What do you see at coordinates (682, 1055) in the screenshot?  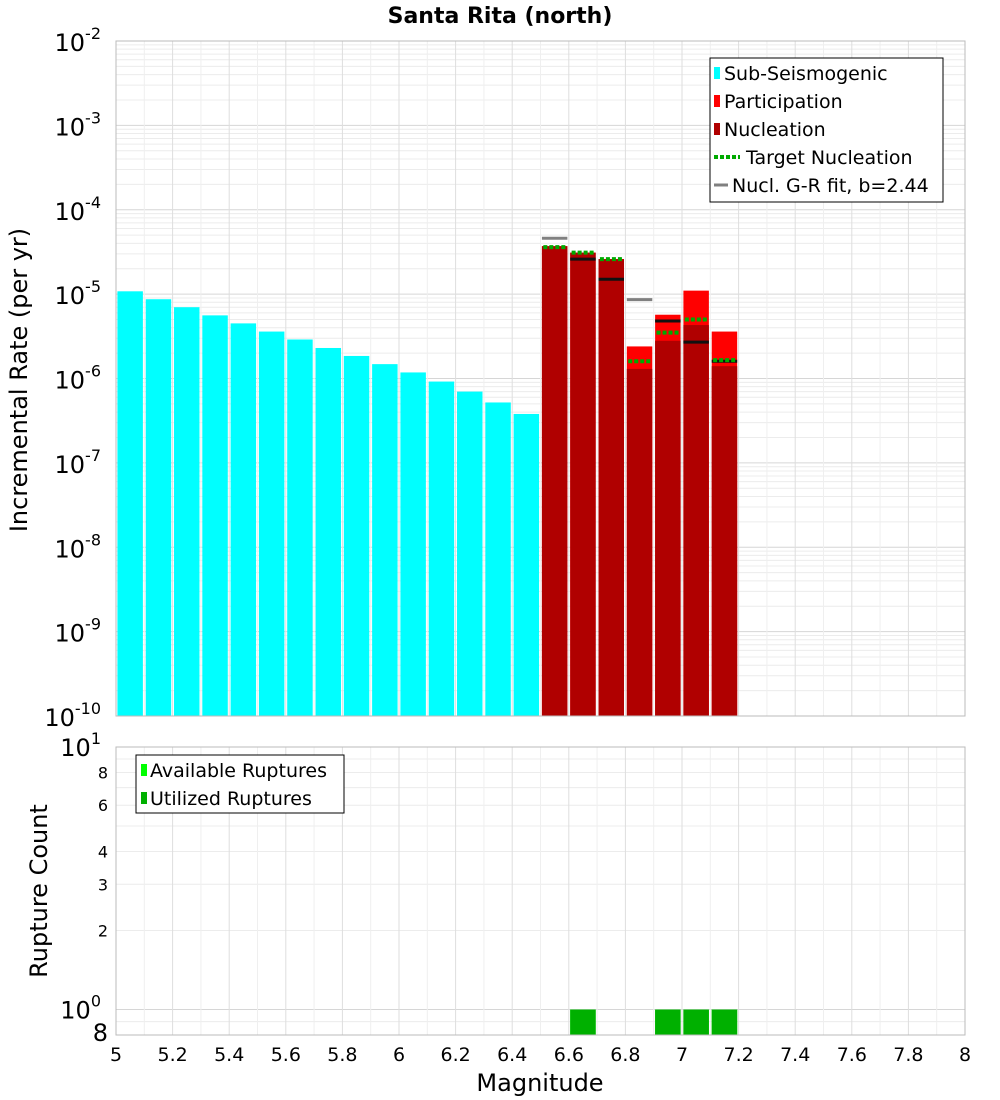 I see `x-tick-label: 7` at bounding box center [682, 1055].